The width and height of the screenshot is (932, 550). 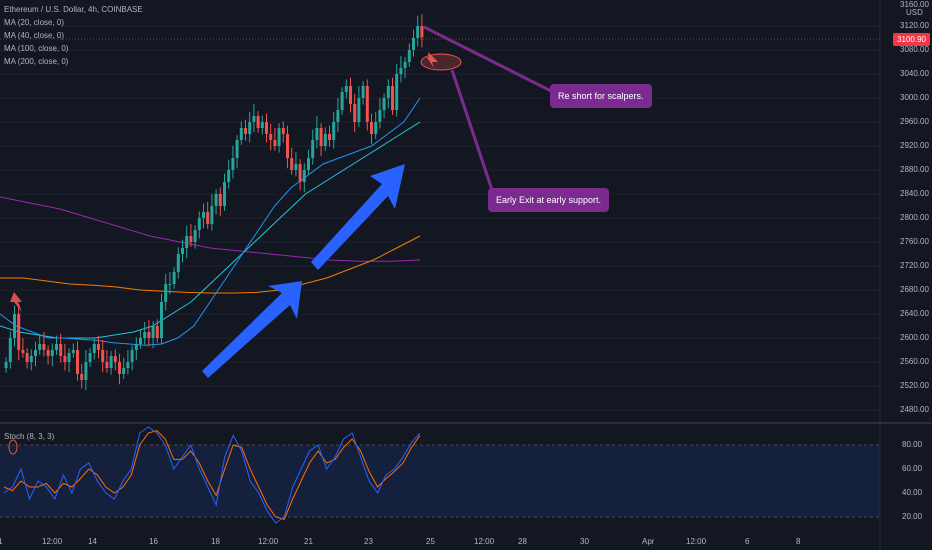 What do you see at coordinates (914, 289) in the screenshot?
I see `price-tick-label: 2680.00` at bounding box center [914, 289].